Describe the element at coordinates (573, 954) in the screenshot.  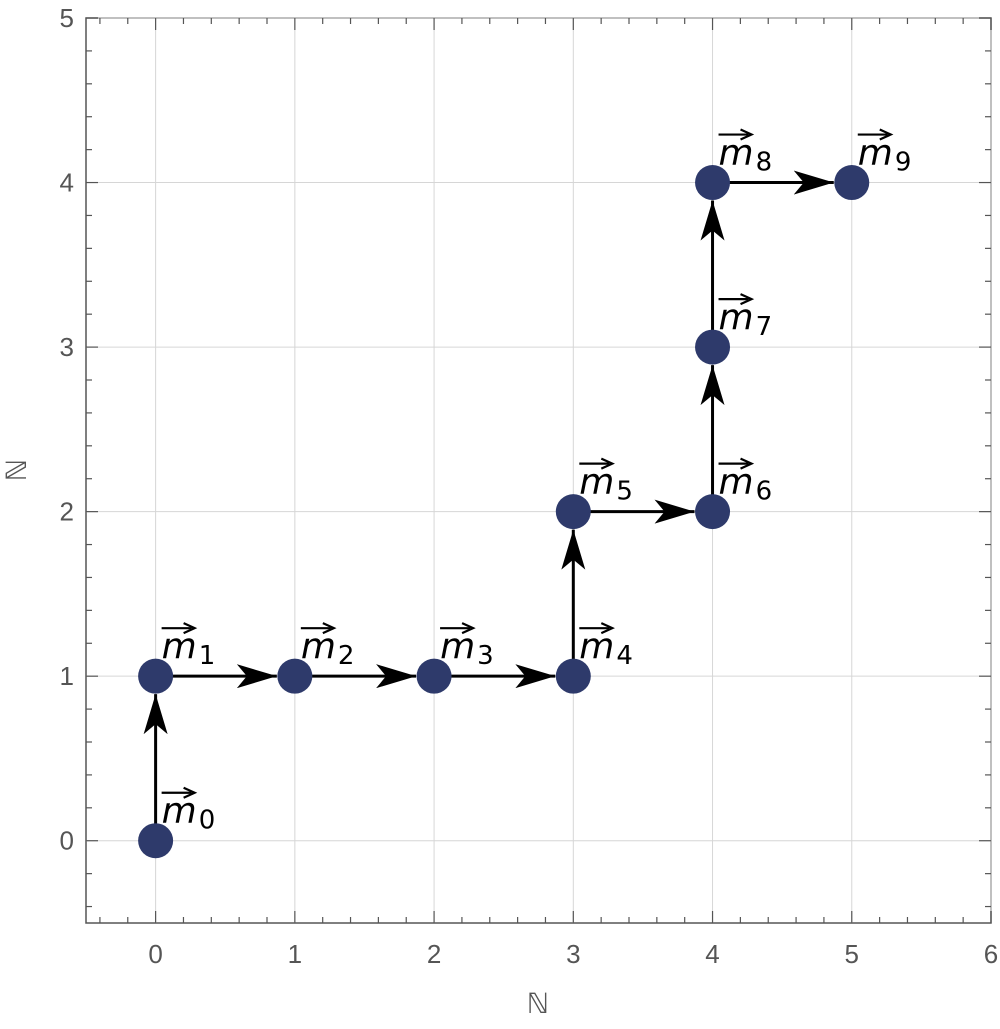
I see `x-tick-label-3: 3` at that location.